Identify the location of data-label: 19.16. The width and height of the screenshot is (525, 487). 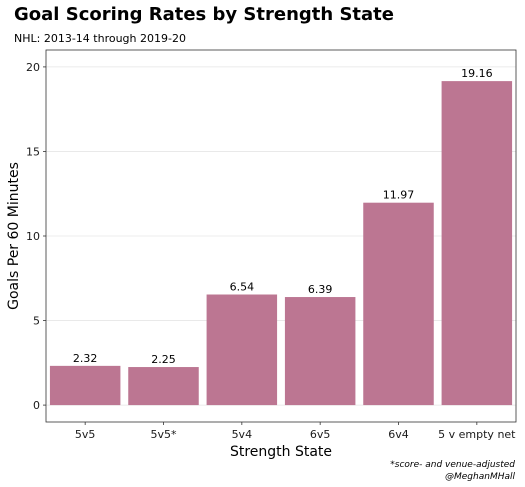
(477, 73).